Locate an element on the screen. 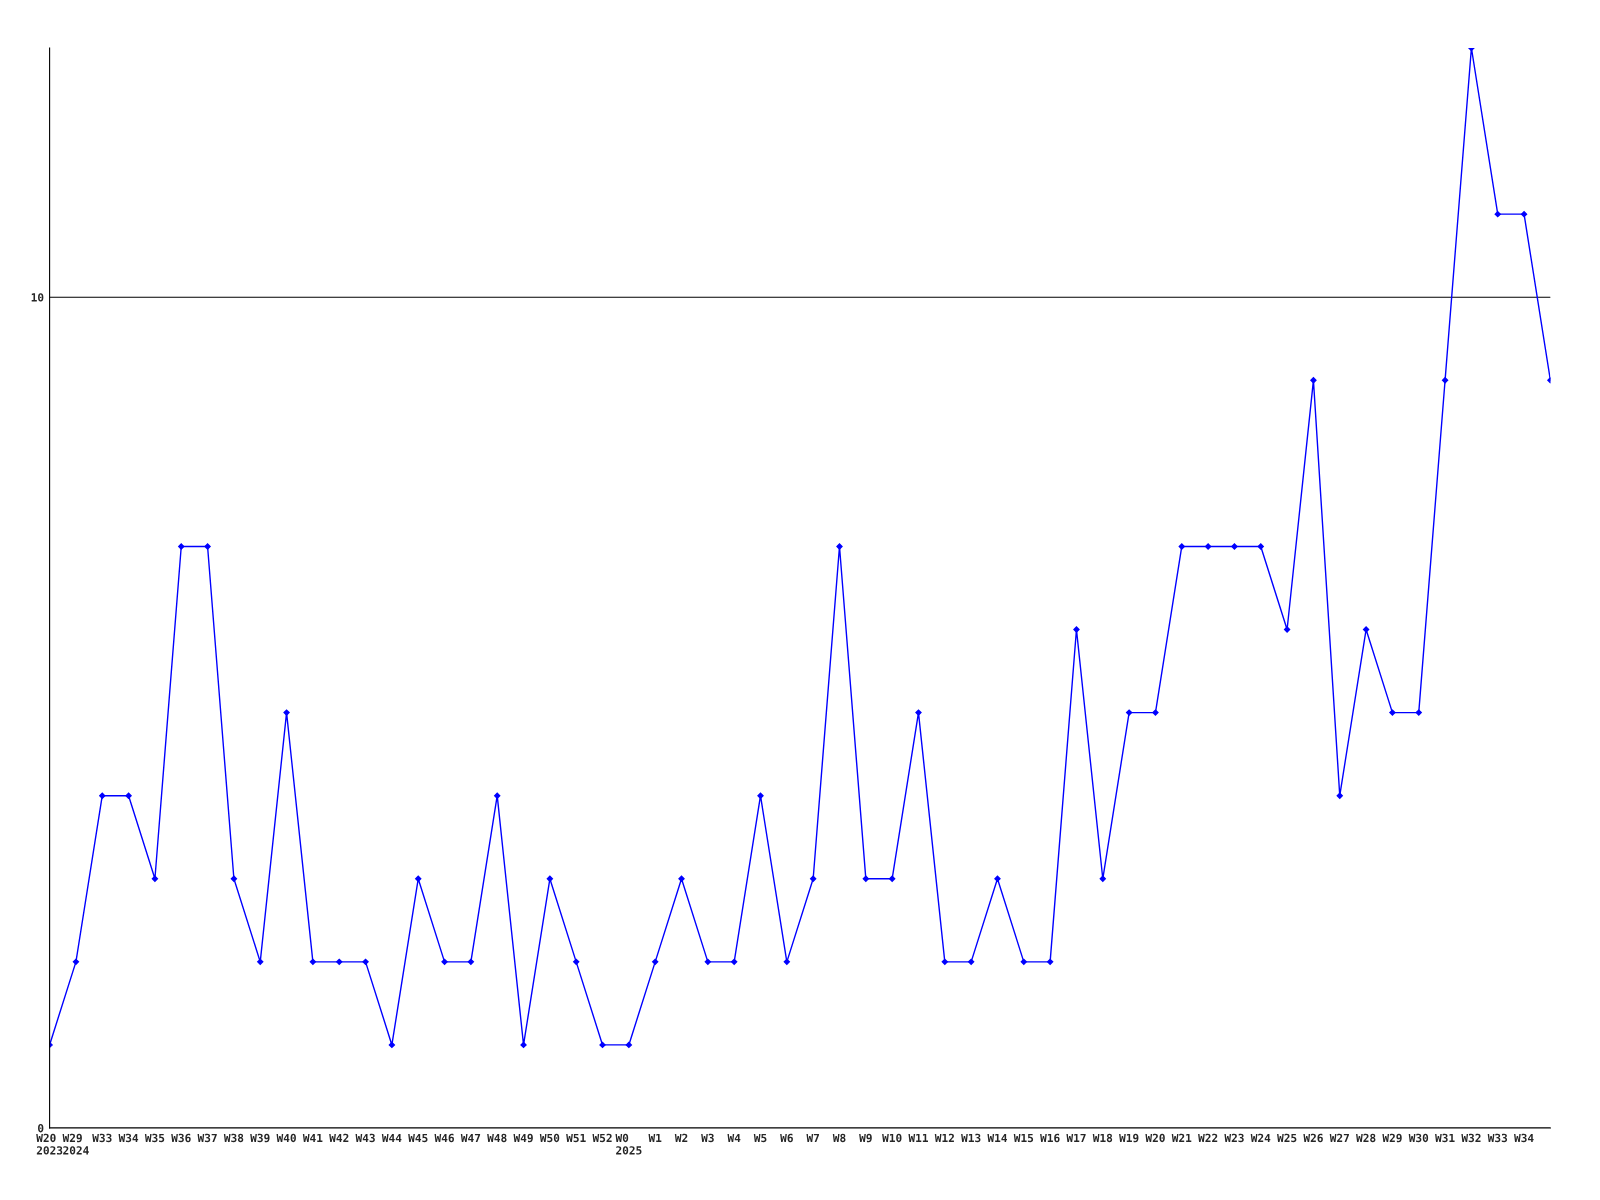  x-tick-label: W15 is located at coordinates (1023, 1138).